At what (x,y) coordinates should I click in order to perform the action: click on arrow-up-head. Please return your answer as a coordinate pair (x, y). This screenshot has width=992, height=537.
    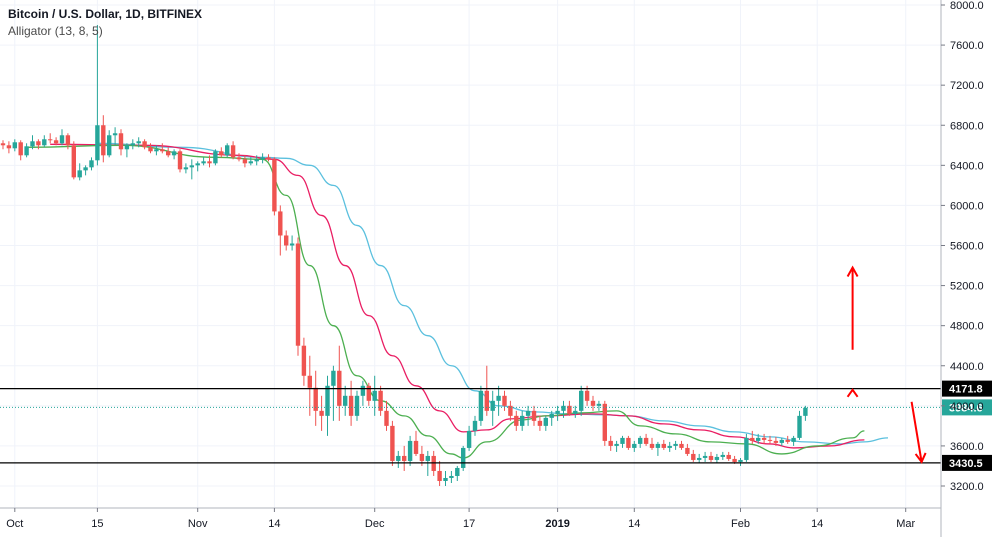
    Looking at the image, I should click on (852, 271).